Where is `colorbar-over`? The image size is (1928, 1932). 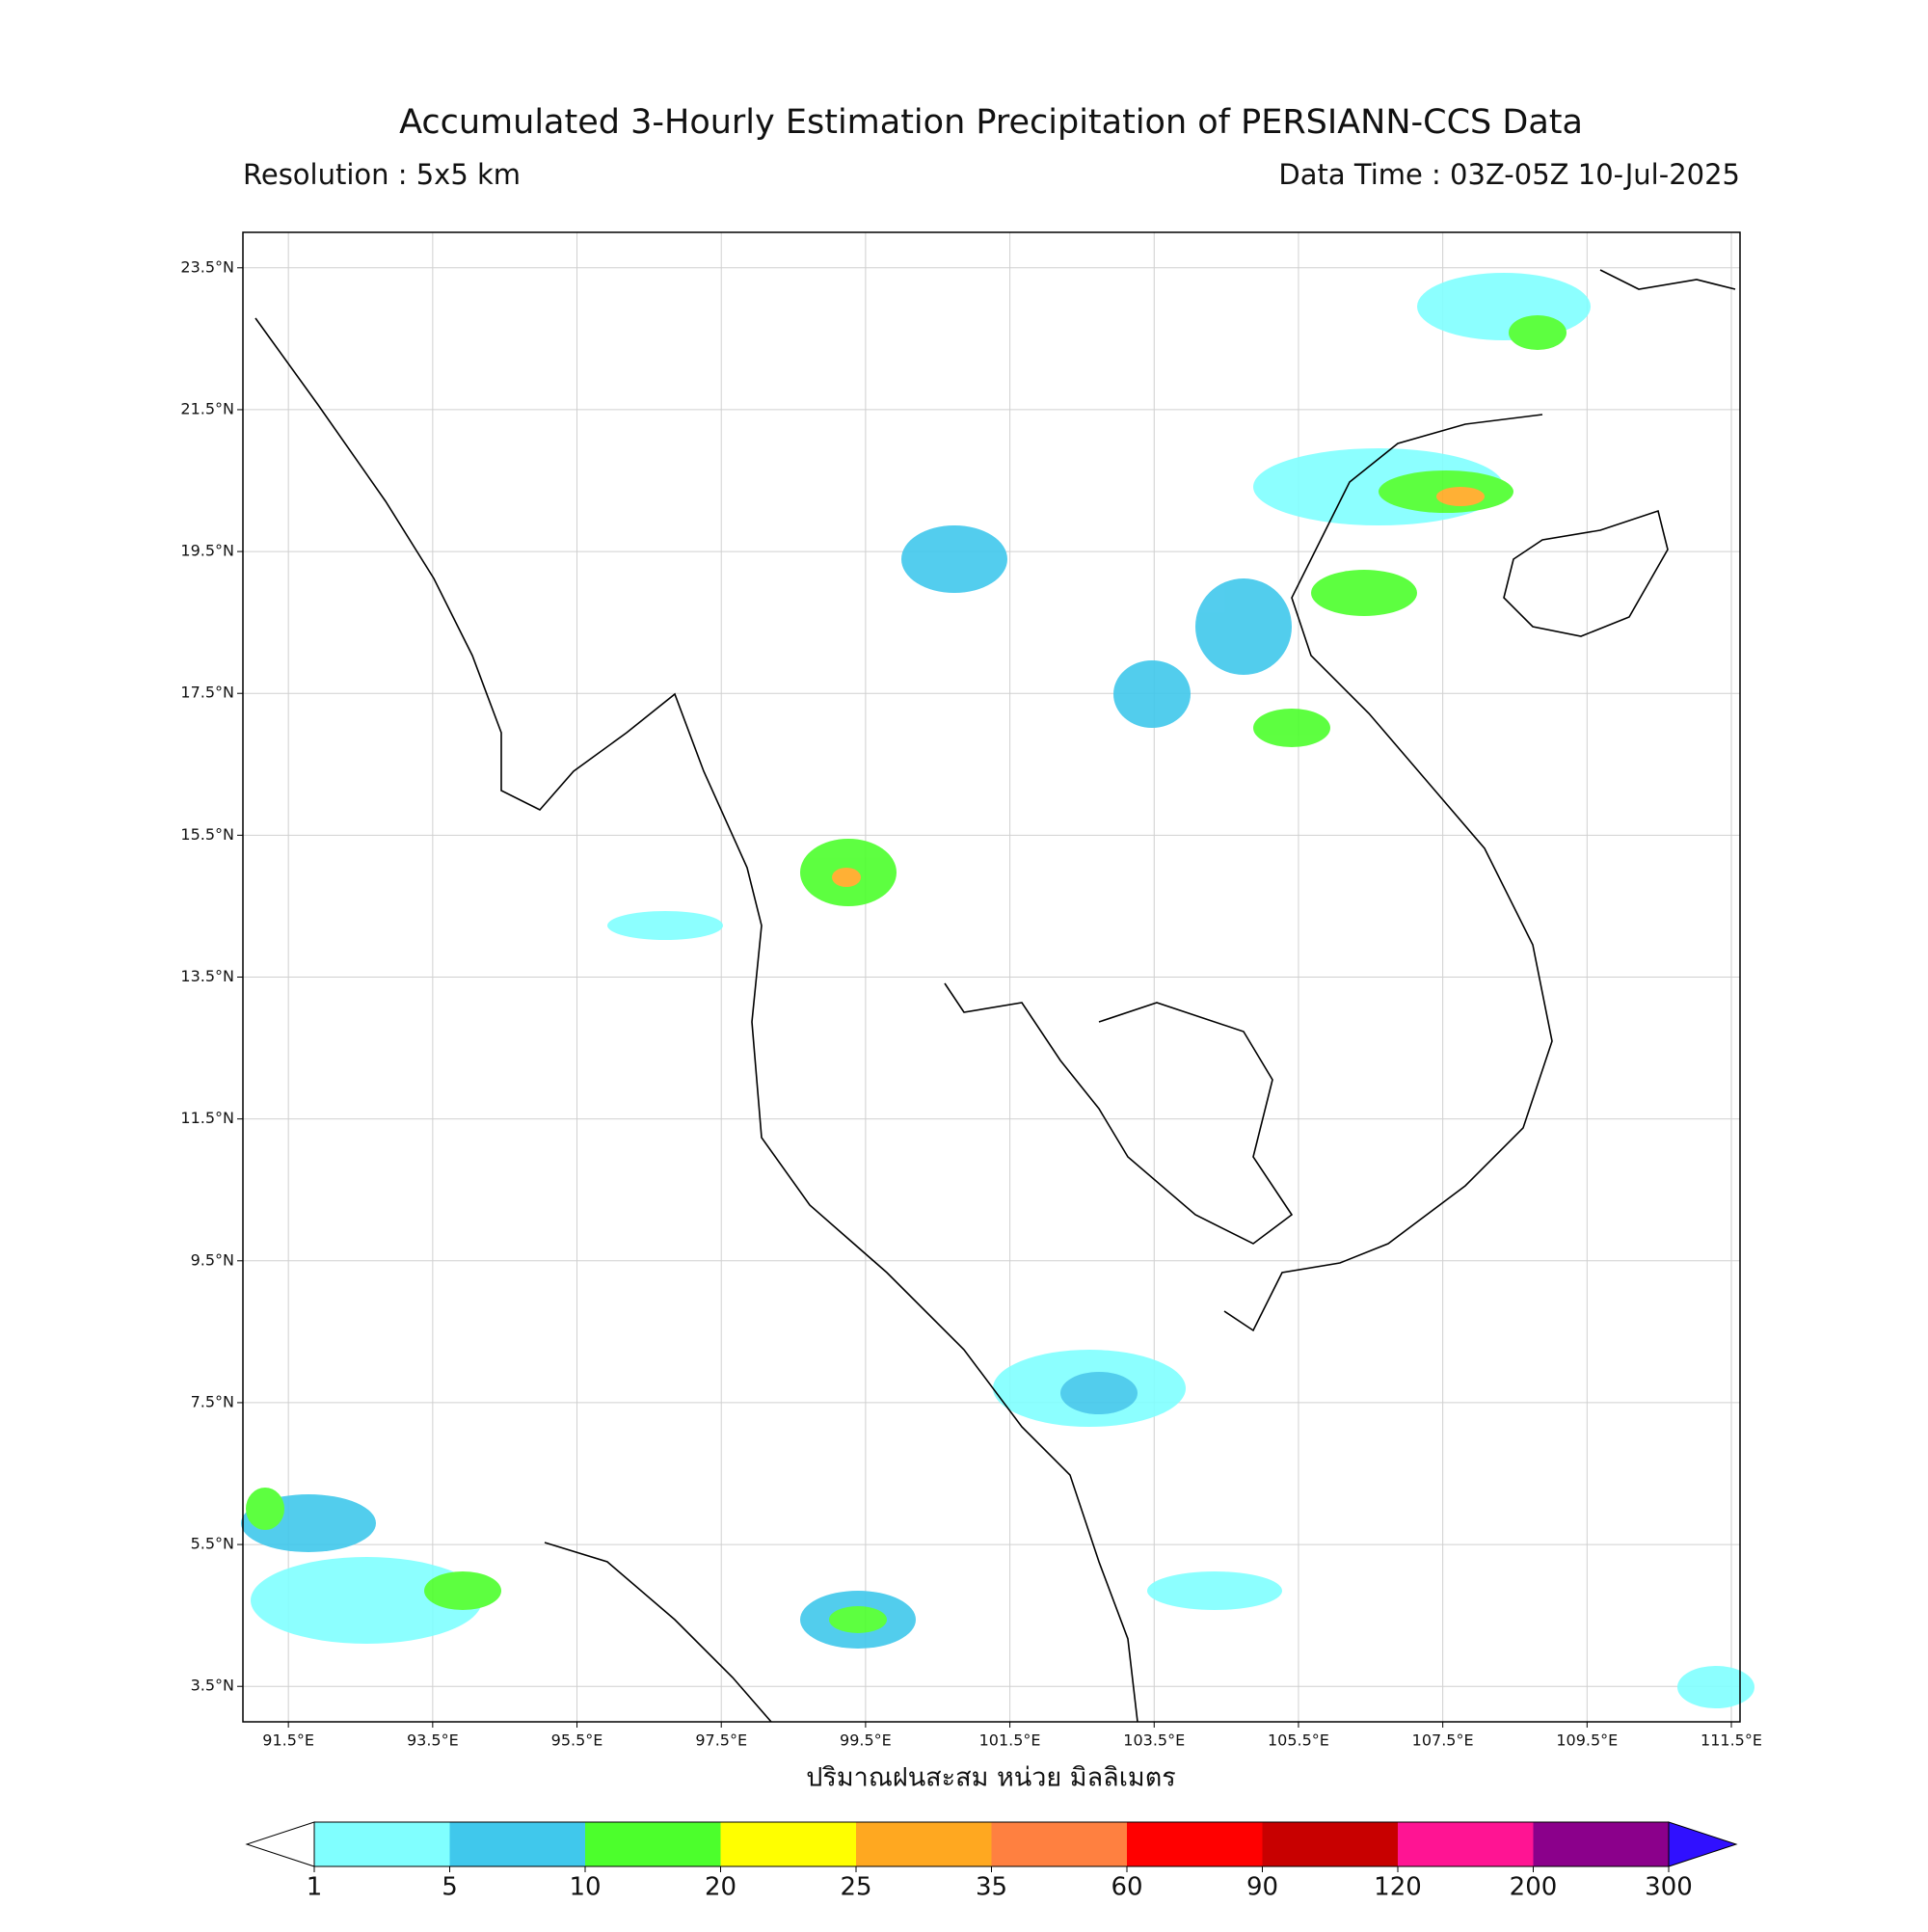 colorbar-over is located at coordinates (1703, 1844).